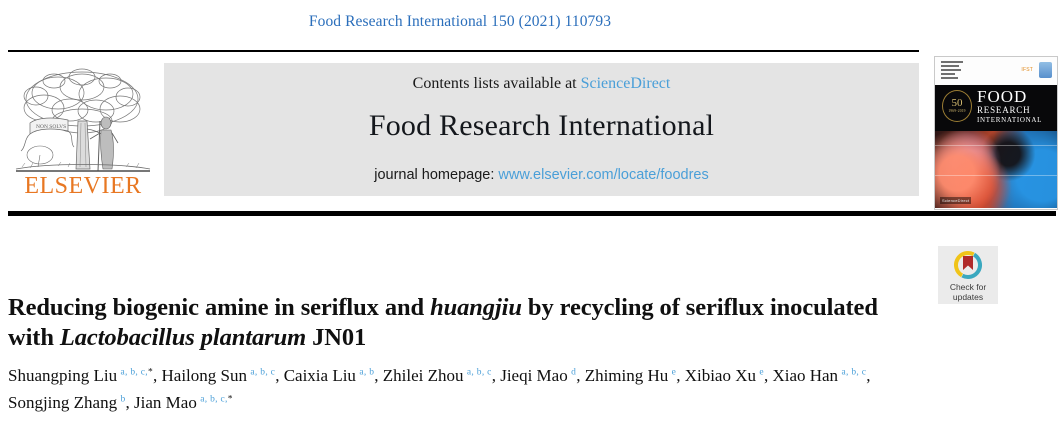 The height and width of the screenshot is (422, 1064). Describe the element at coordinates (968, 297) in the screenshot. I see `crossmark-label-line2: updates` at that location.